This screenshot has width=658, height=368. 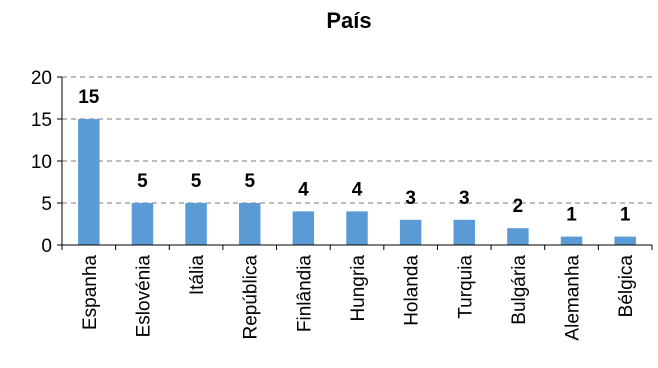 I want to click on x-category-label: Itália, so click(x=197, y=275).